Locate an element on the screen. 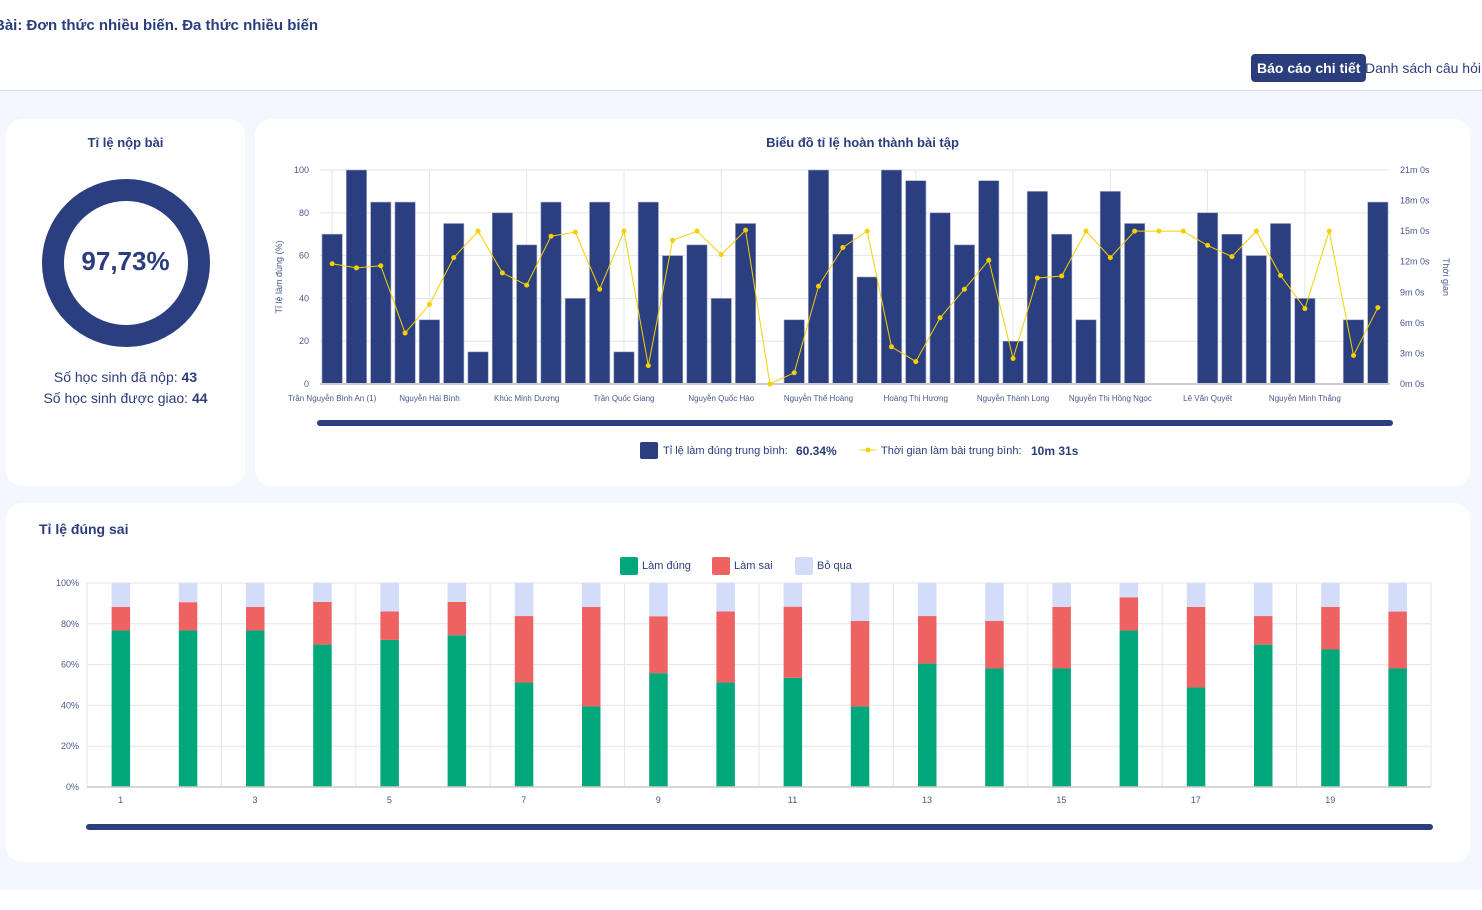 The height and width of the screenshot is (910, 1482). donut-ring is located at coordinates (126, 263).